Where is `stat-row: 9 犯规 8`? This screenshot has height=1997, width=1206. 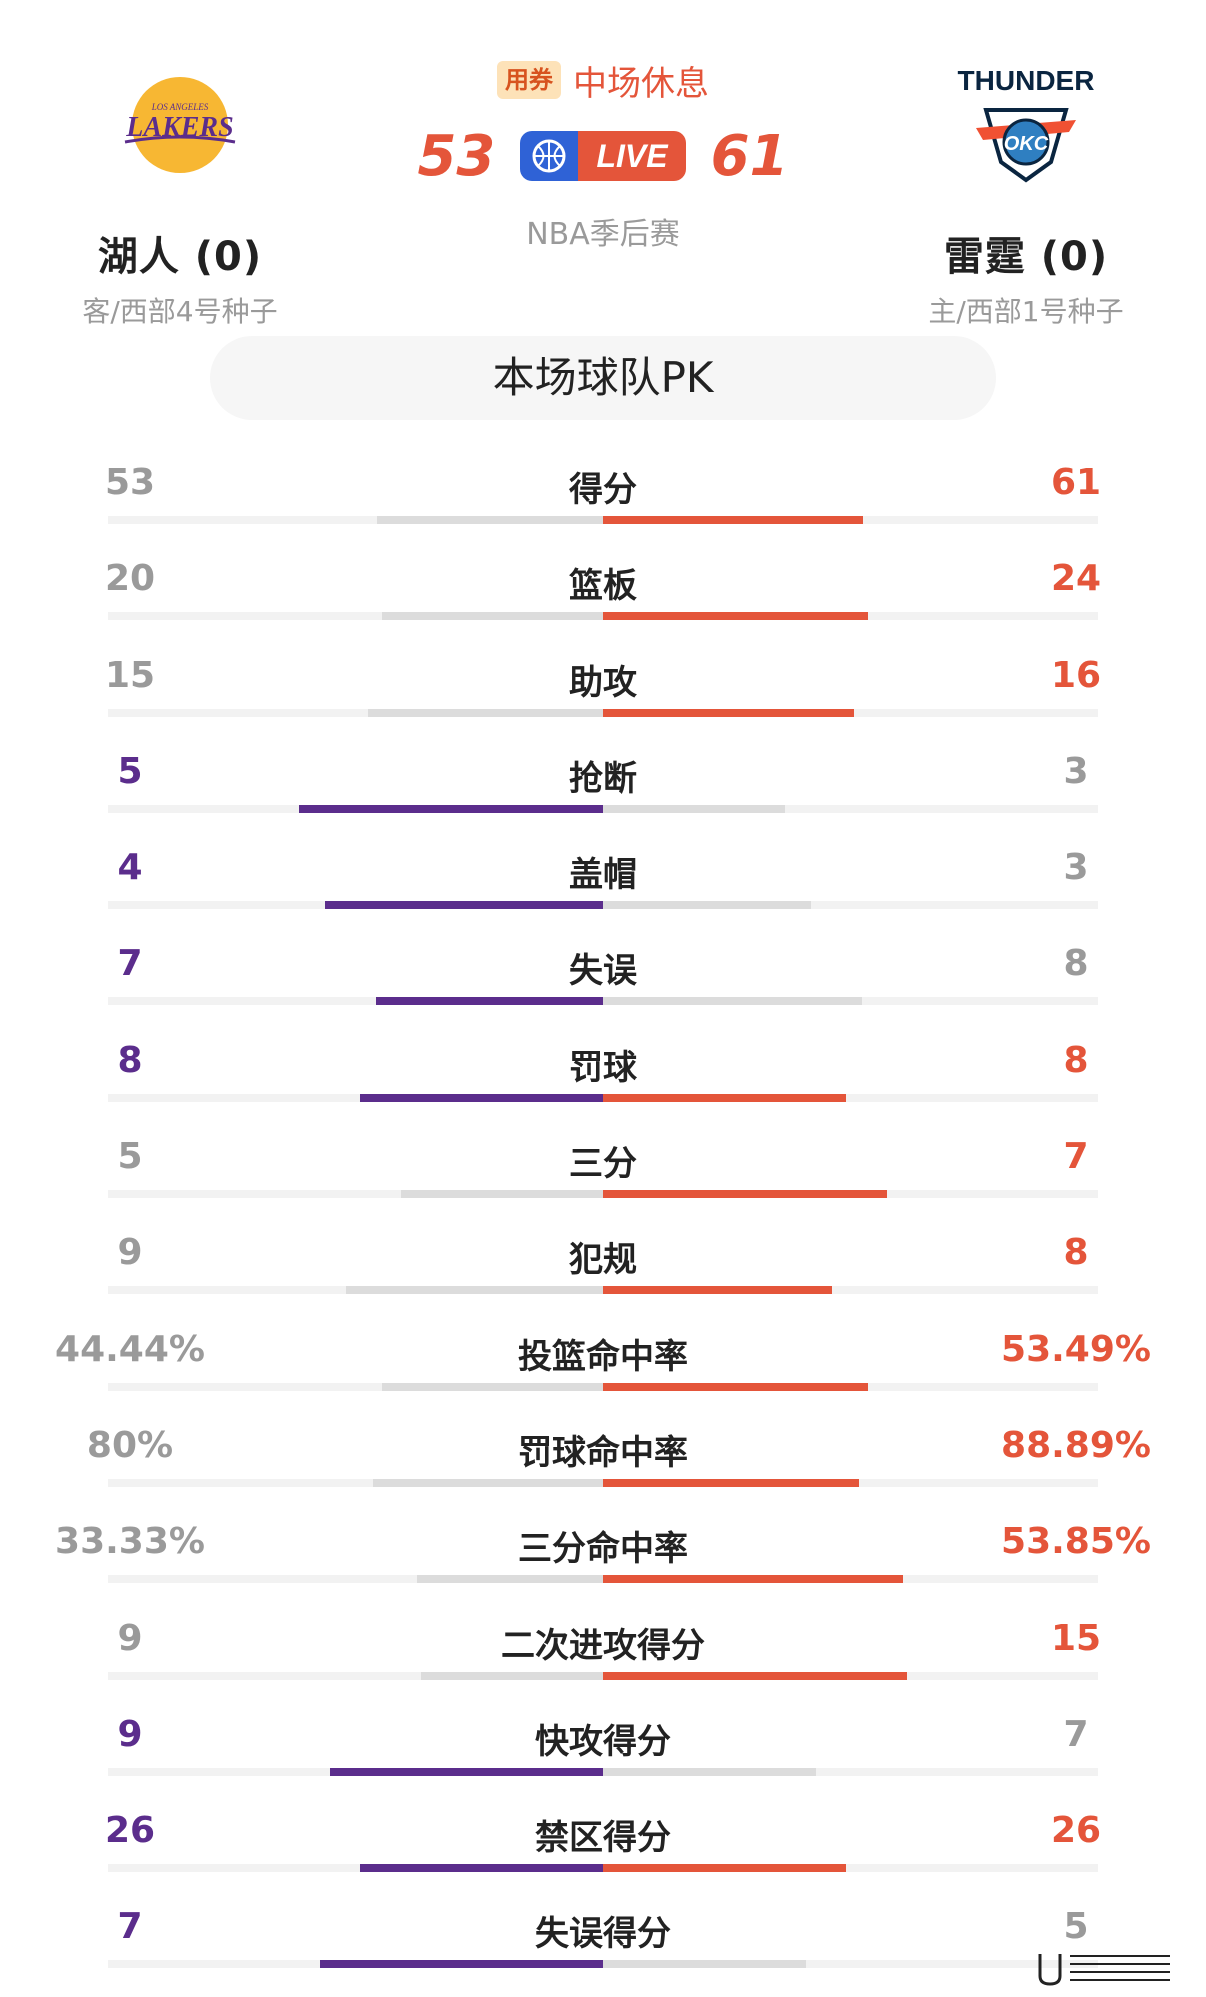 stat-row: 9 犯规 8 is located at coordinates (603, 1268).